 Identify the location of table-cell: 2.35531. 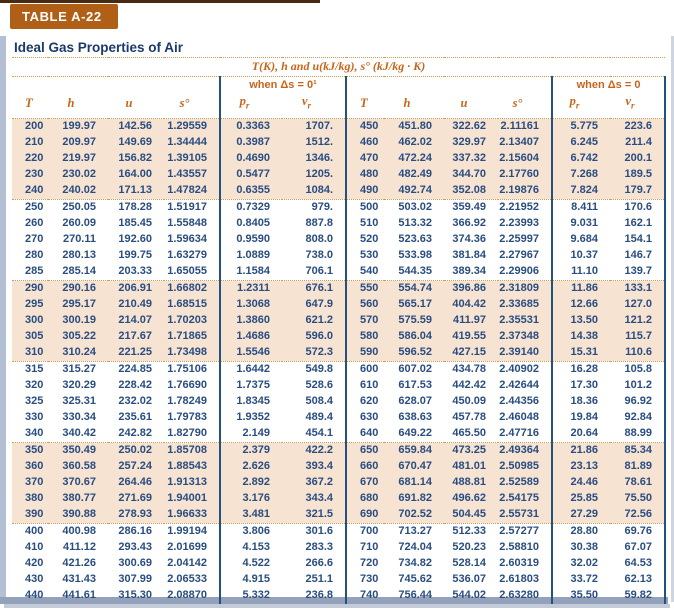
(519, 319).